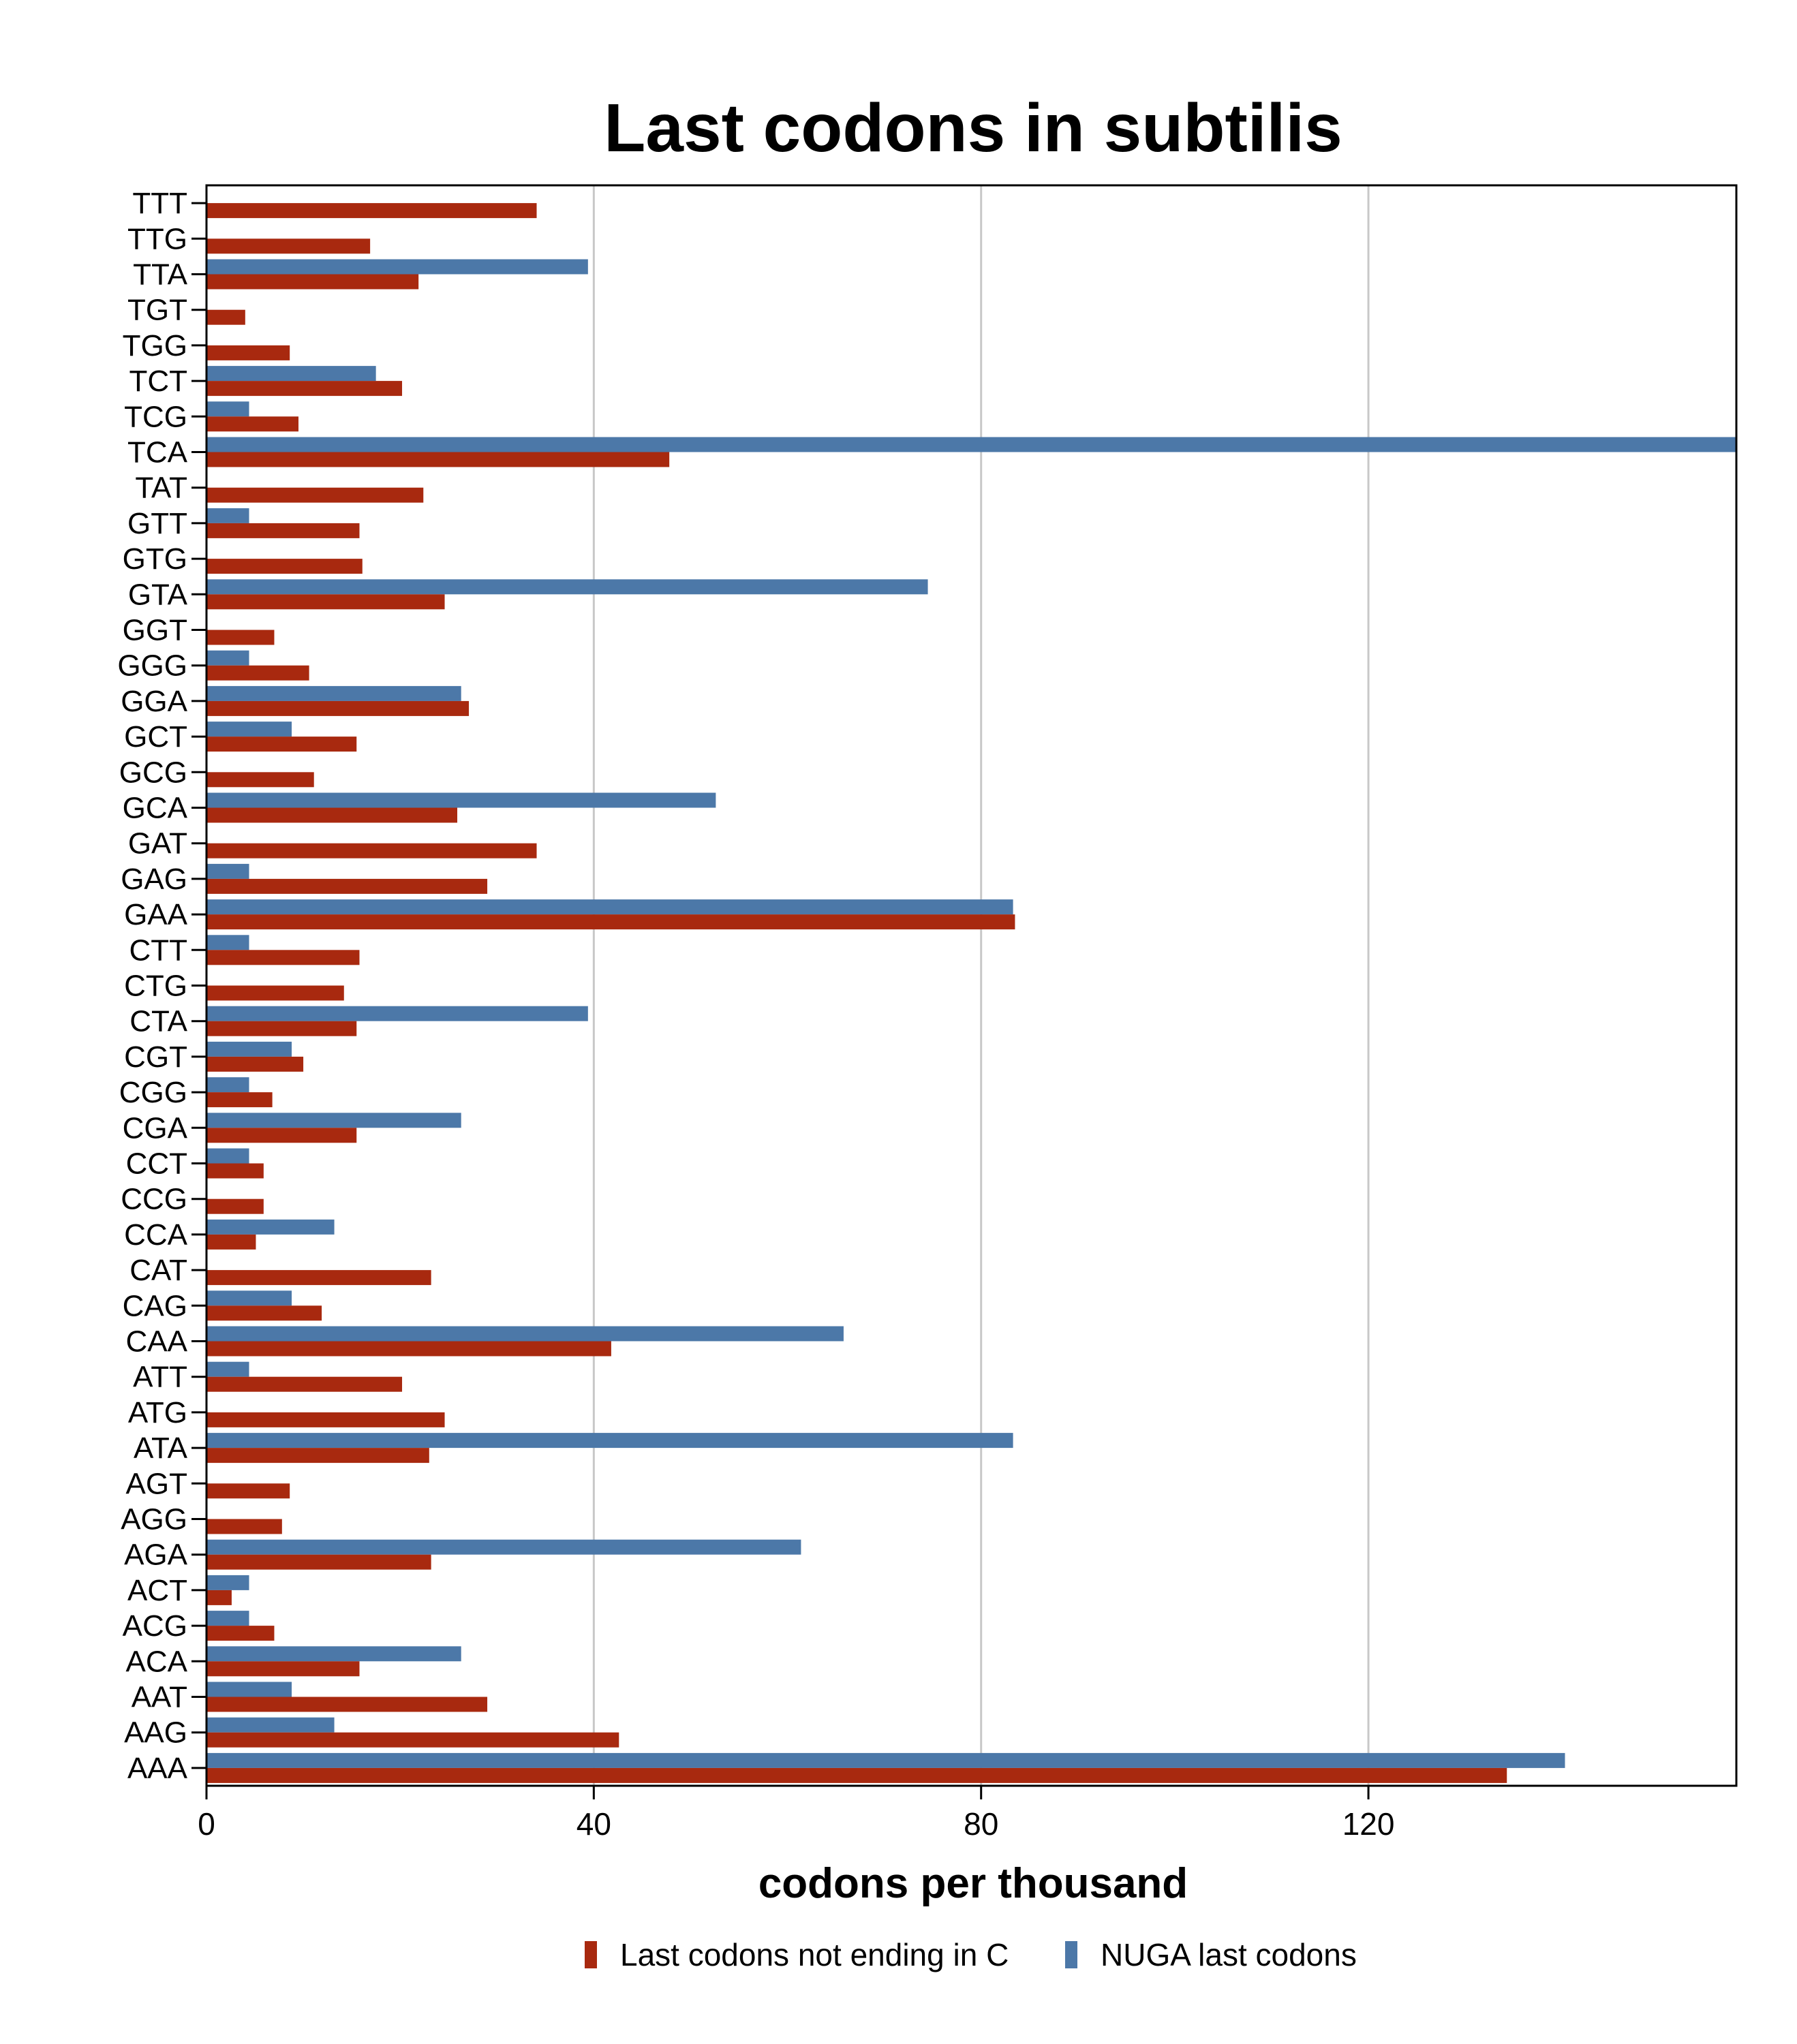 The width and height of the screenshot is (1797, 2044). I want to click on bar-nuga-cct, so click(227, 1156).